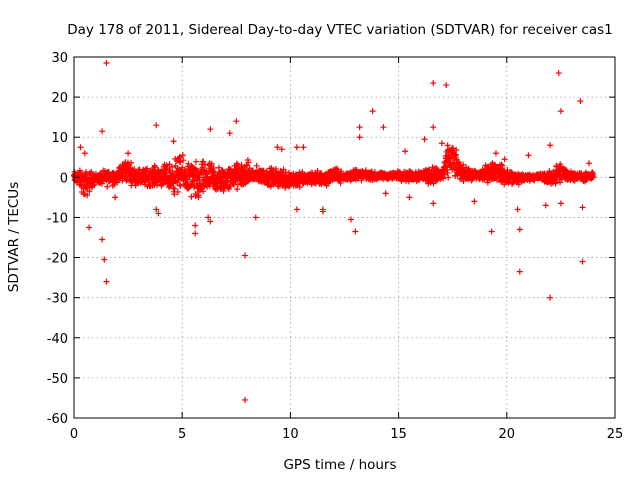 The image size is (640, 480). Describe the element at coordinates (14, 237) in the screenshot. I see `y-axis-label: SDTVAR / TECUs` at that location.